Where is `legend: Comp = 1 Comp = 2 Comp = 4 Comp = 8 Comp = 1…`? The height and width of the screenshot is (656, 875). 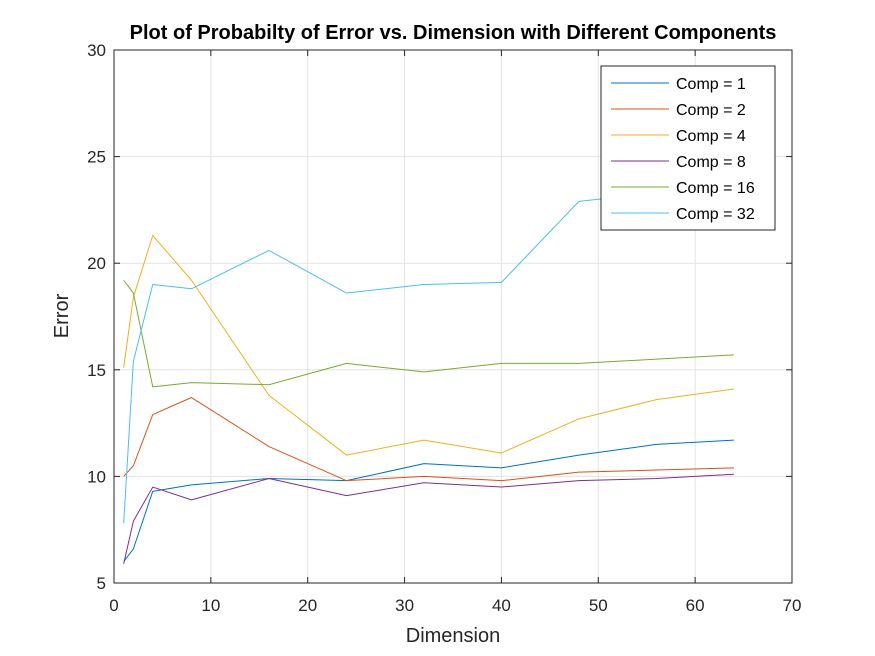 legend: Comp = 1 Comp = 2 Comp = 4 Comp = 8 Comp = 1… is located at coordinates (688, 148).